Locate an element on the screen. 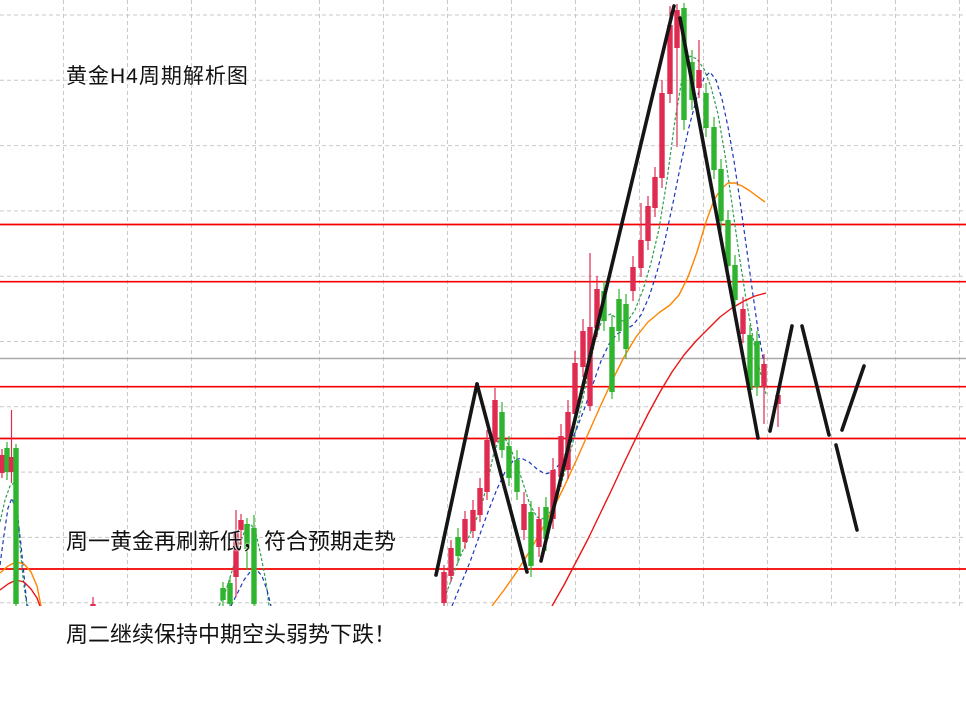  chart-title: 黄金H4周期解析图 is located at coordinates (157, 76).